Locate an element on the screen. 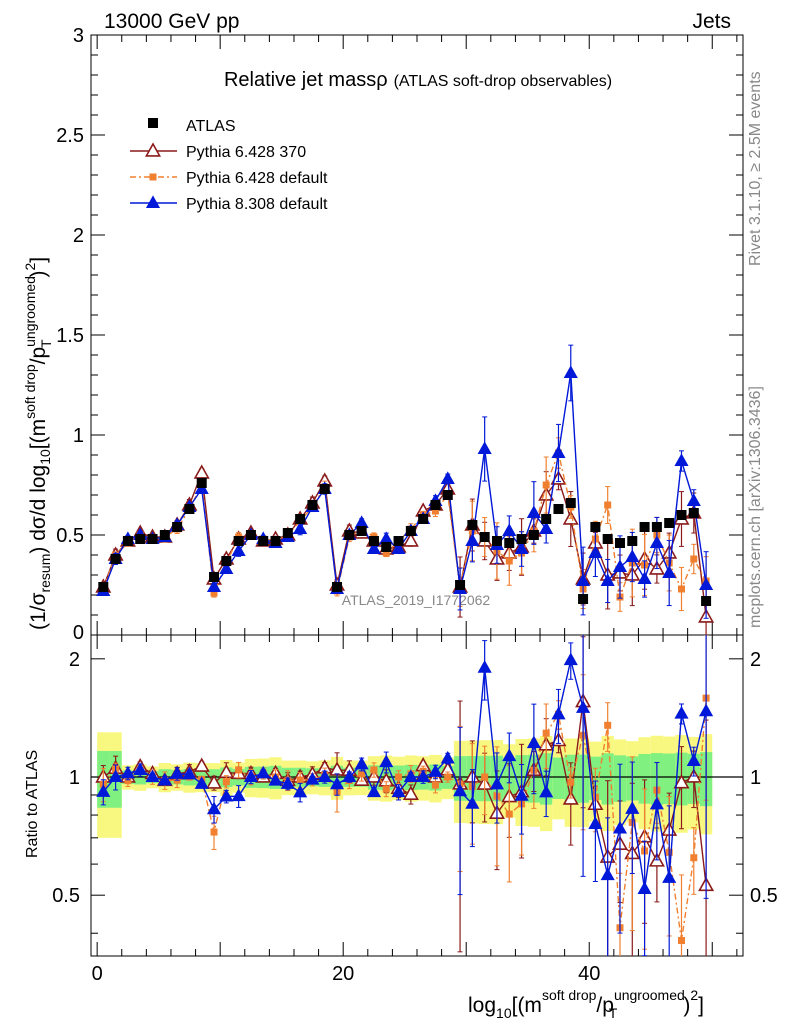  y-tick-label-2: 2 is located at coordinates (78, 236).